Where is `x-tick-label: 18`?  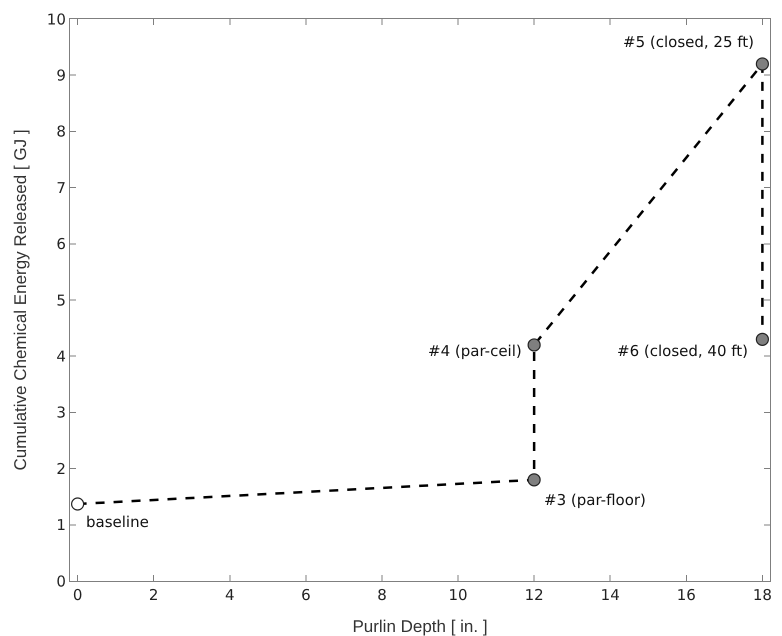
x-tick-label: 18 is located at coordinates (762, 595).